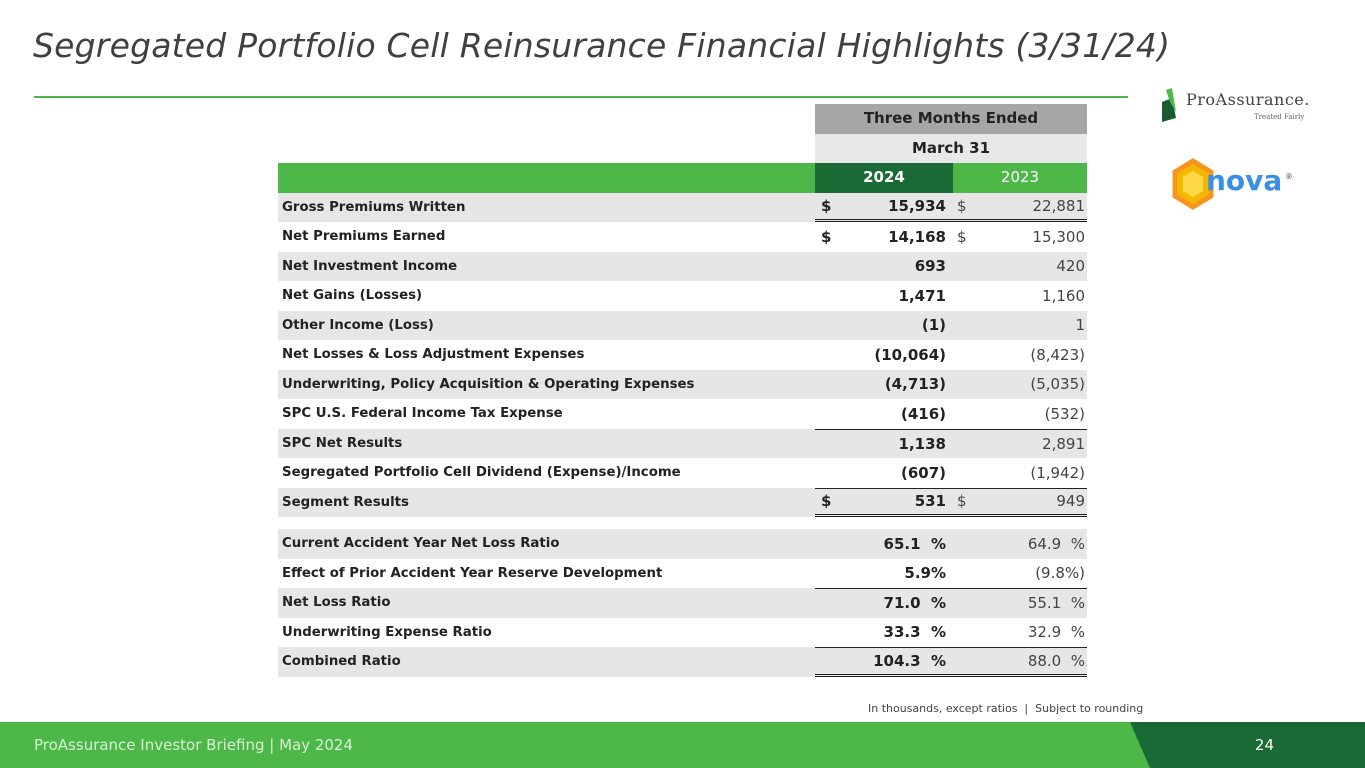  What do you see at coordinates (925, 573) in the screenshot?
I see `value-2024: 5.9%` at bounding box center [925, 573].